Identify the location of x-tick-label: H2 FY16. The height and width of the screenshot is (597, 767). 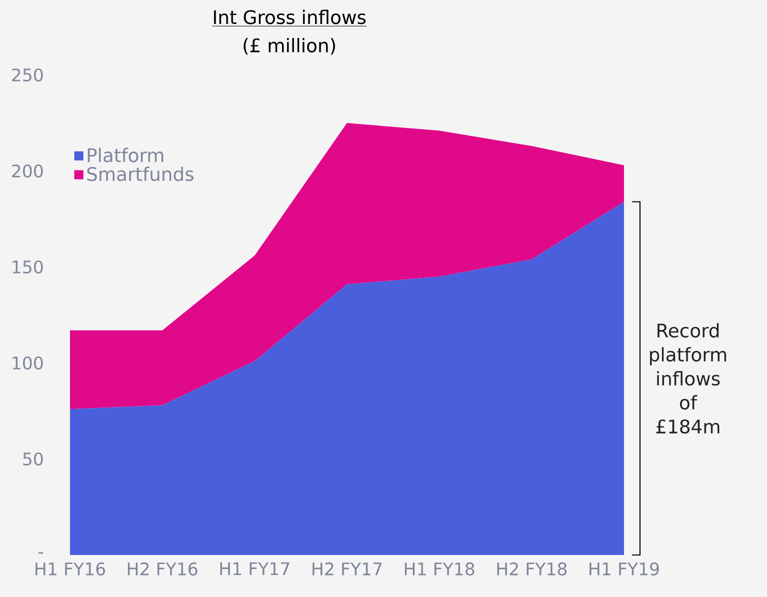
(163, 569).